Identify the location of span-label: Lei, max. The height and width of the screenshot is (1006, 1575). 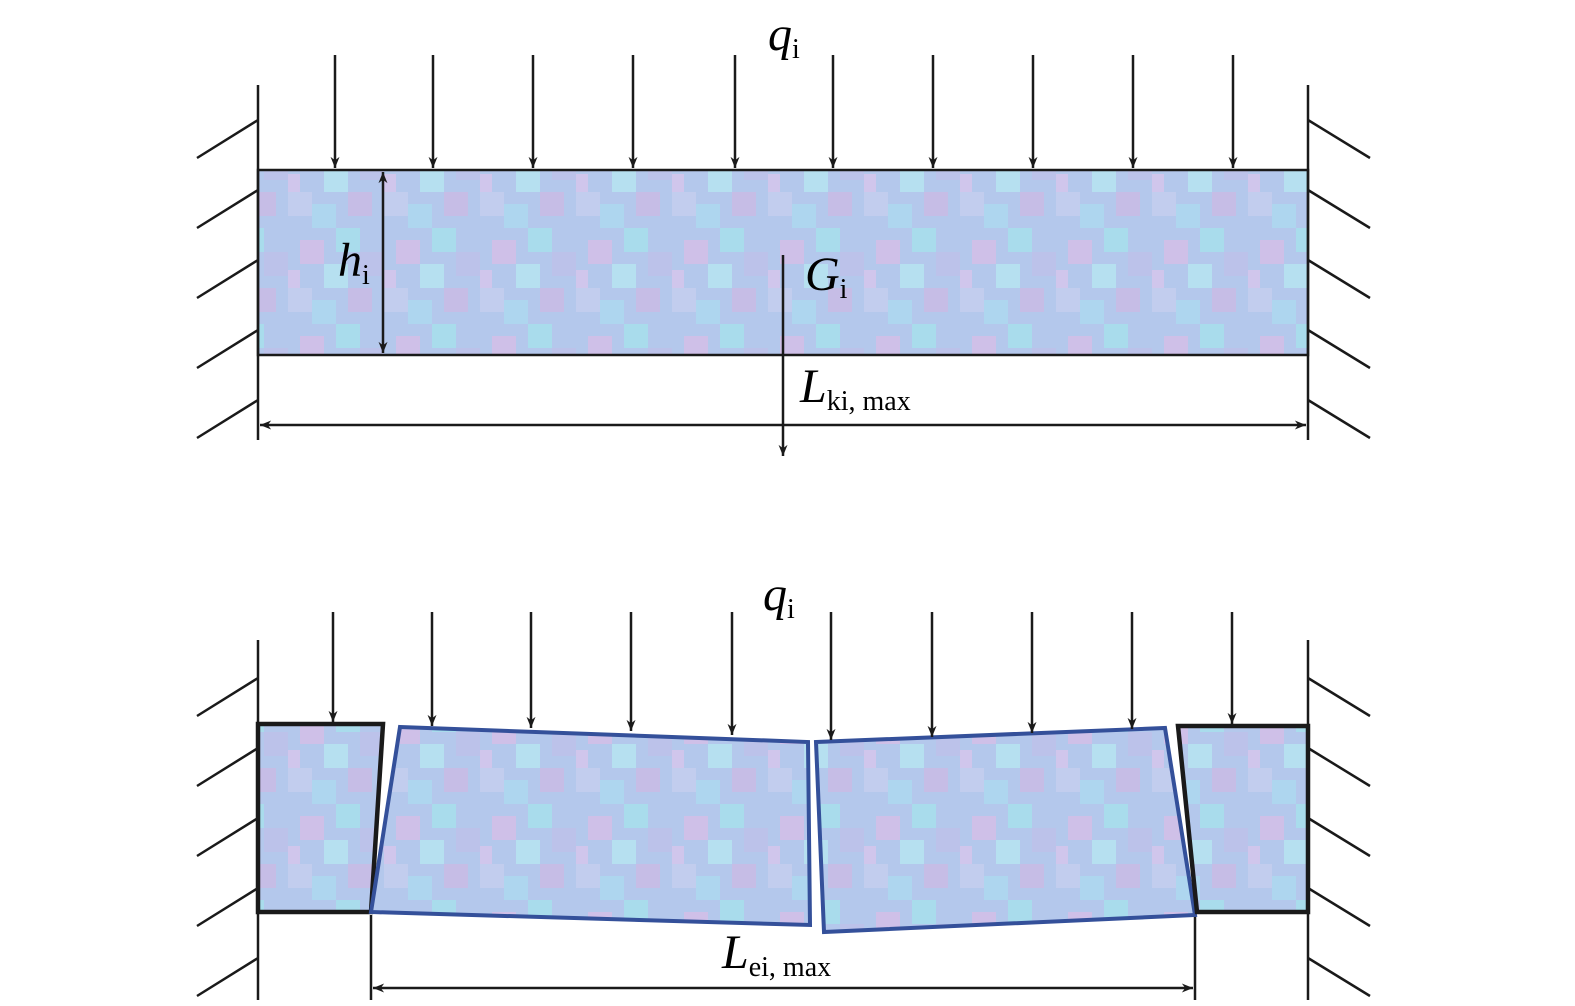
(776, 954).